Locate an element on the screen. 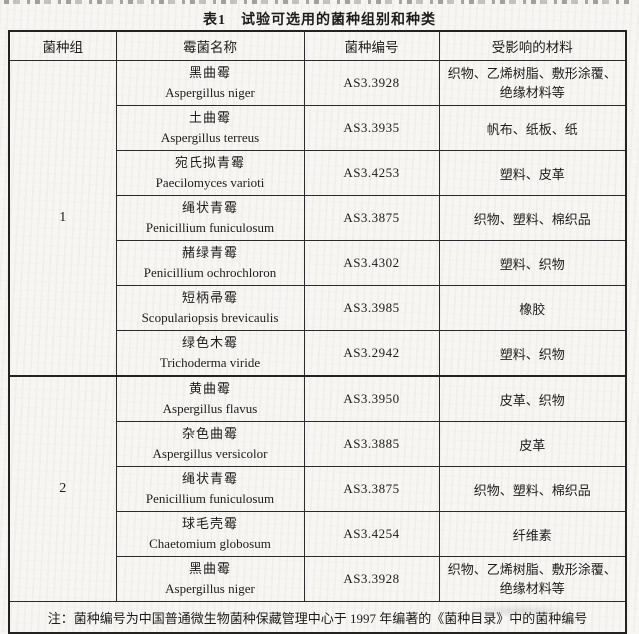 The width and height of the screenshot is (639, 634). table-row: 绿色木霉 Trichoderma viride AS3.2942 塑料、织物 is located at coordinates (318, 353).